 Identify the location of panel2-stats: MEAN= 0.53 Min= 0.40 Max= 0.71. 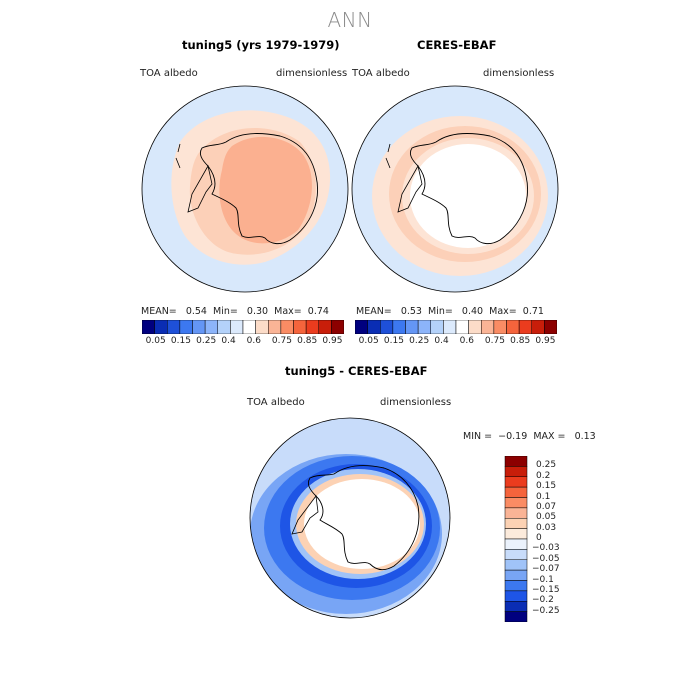
(450, 311).